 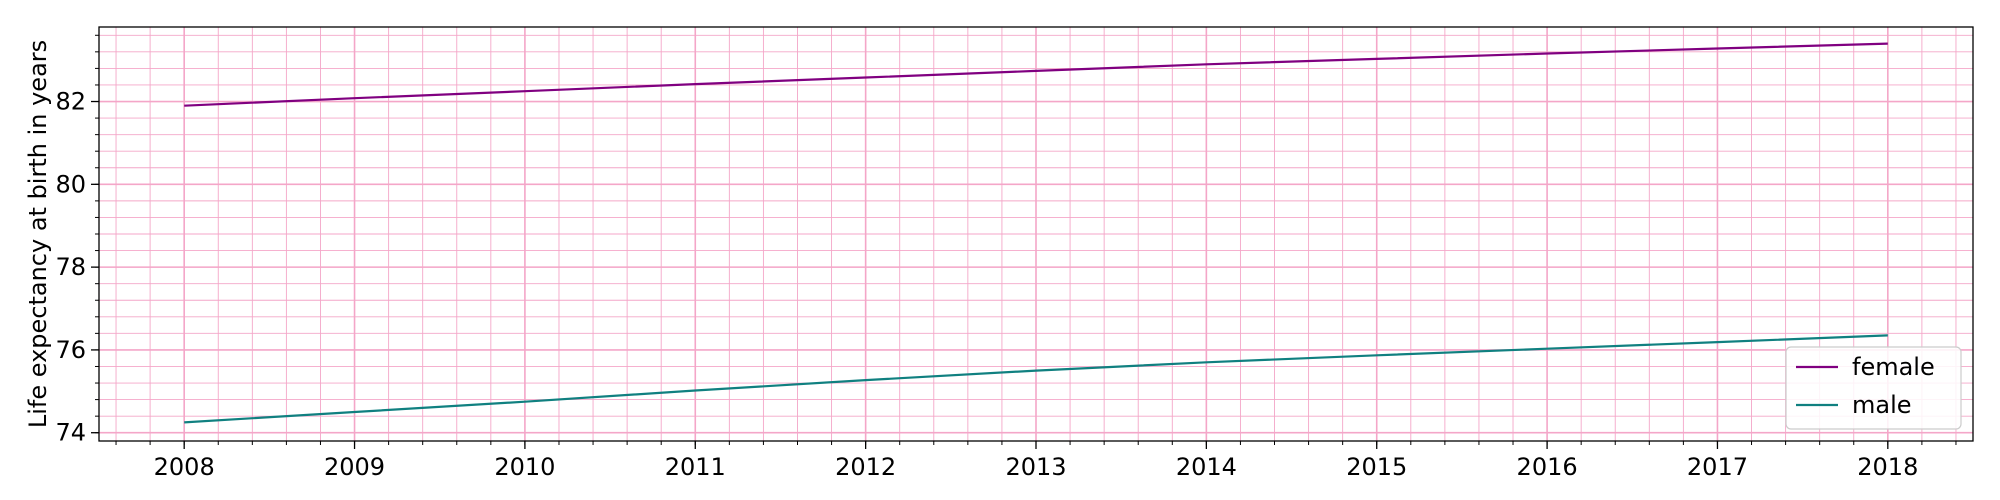 I want to click on x-tick-label: 2011, so click(x=695, y=467).